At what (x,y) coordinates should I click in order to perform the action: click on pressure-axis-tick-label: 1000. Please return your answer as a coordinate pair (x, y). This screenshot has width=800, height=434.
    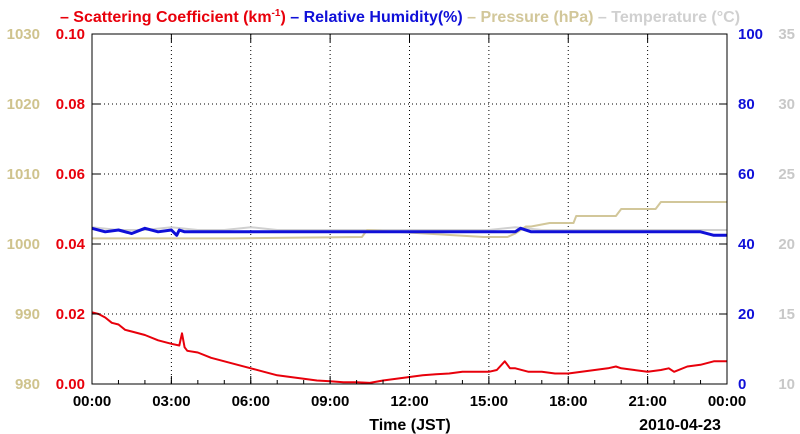
    Looking at the image, I should click on (23, 244).